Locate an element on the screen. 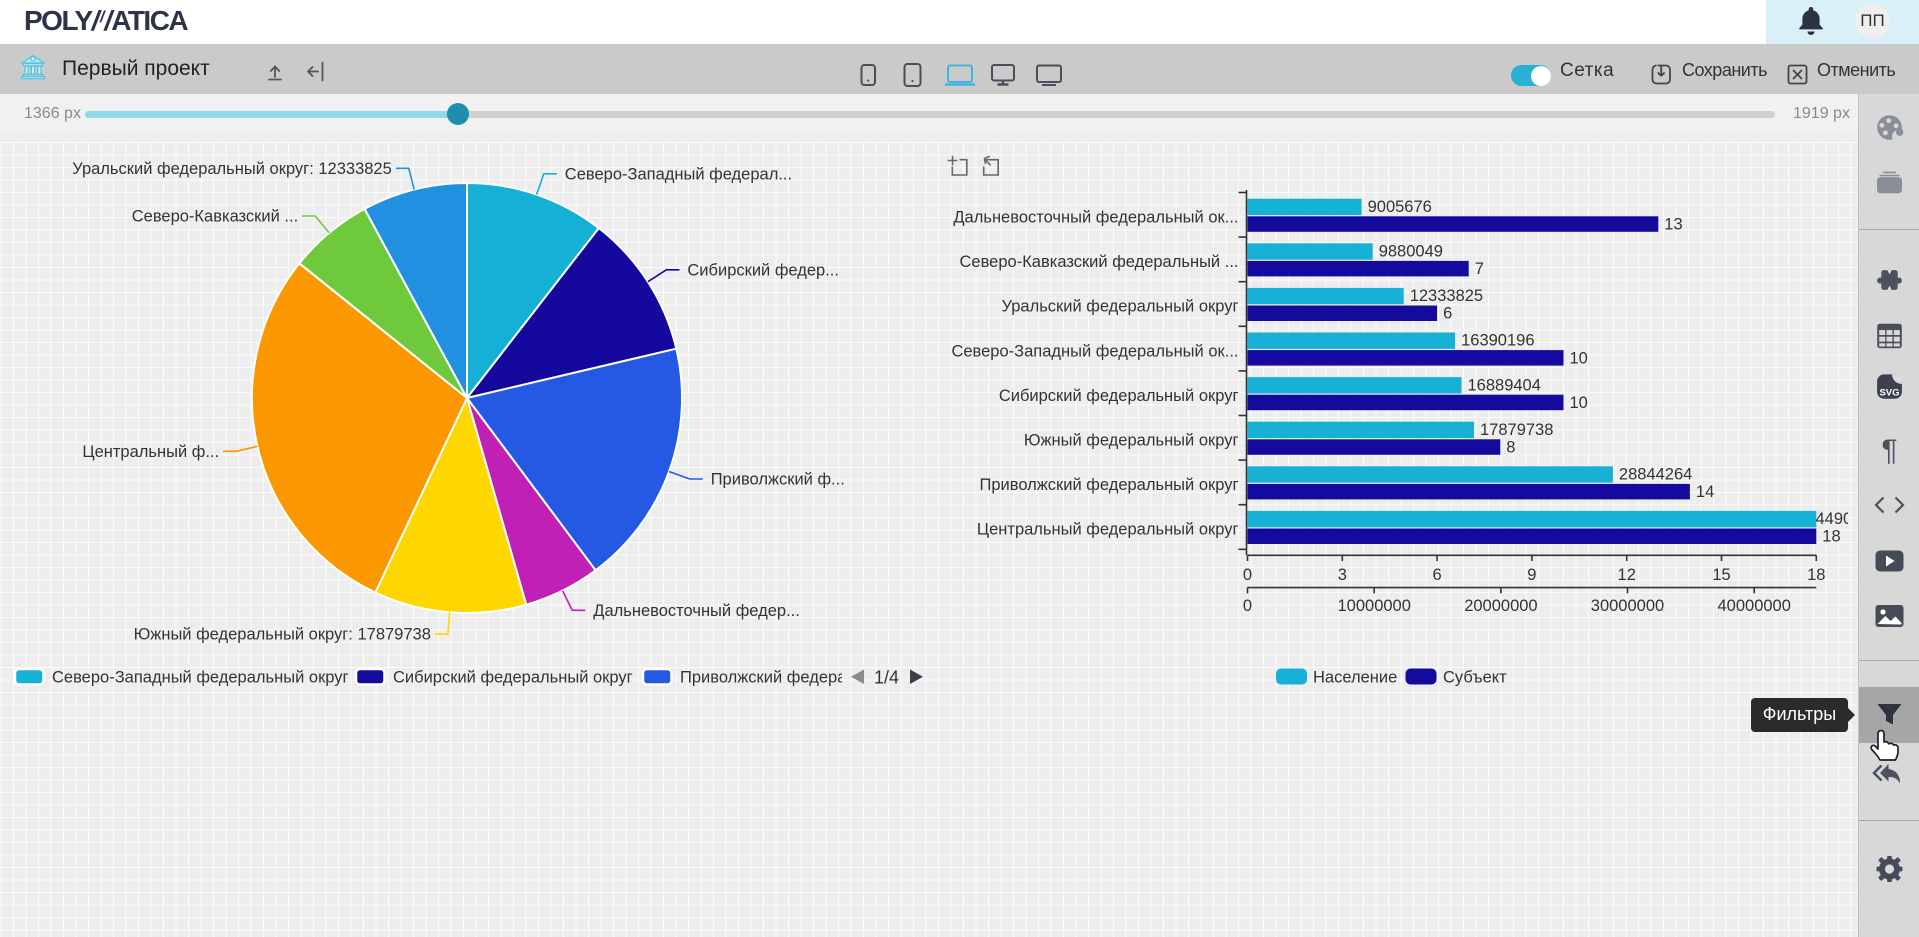 Image resolution: width=1919 pixels, height=937 pixels. svg-text: 40000000 is located at coordinates (1753, 606).